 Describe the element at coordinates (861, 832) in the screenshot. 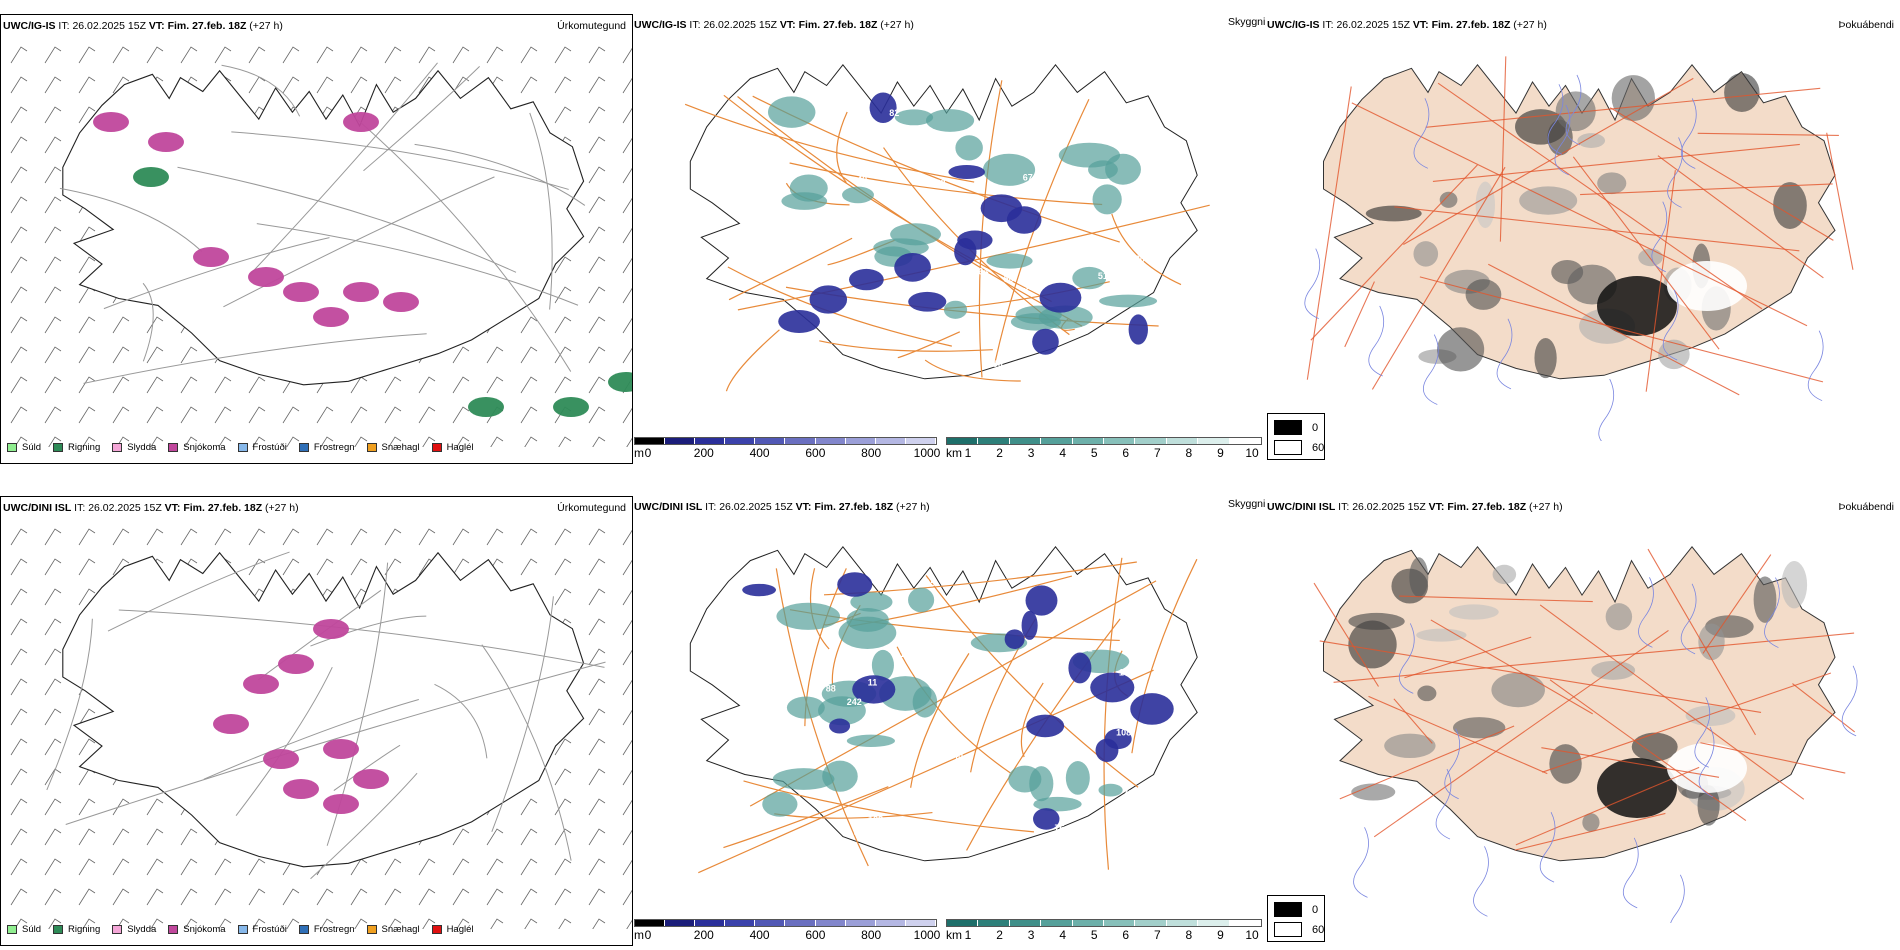

I see `ceiling-value-label: 106` at that location.